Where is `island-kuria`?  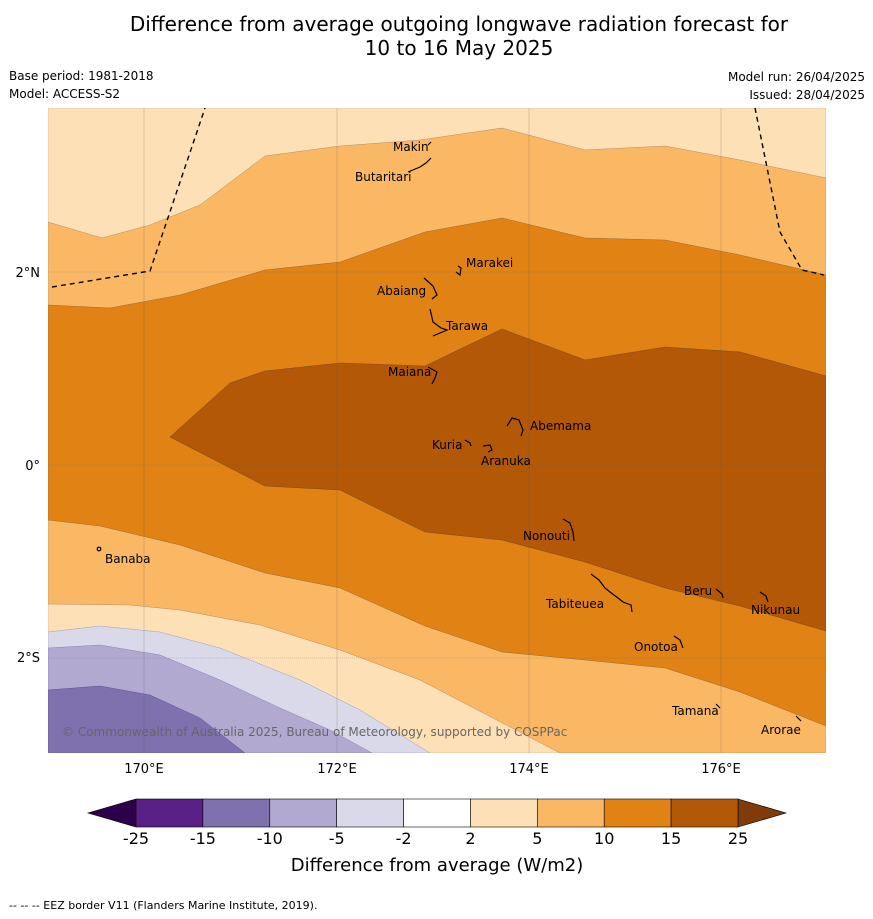 island-kuria is located at coordinates (468, 443).